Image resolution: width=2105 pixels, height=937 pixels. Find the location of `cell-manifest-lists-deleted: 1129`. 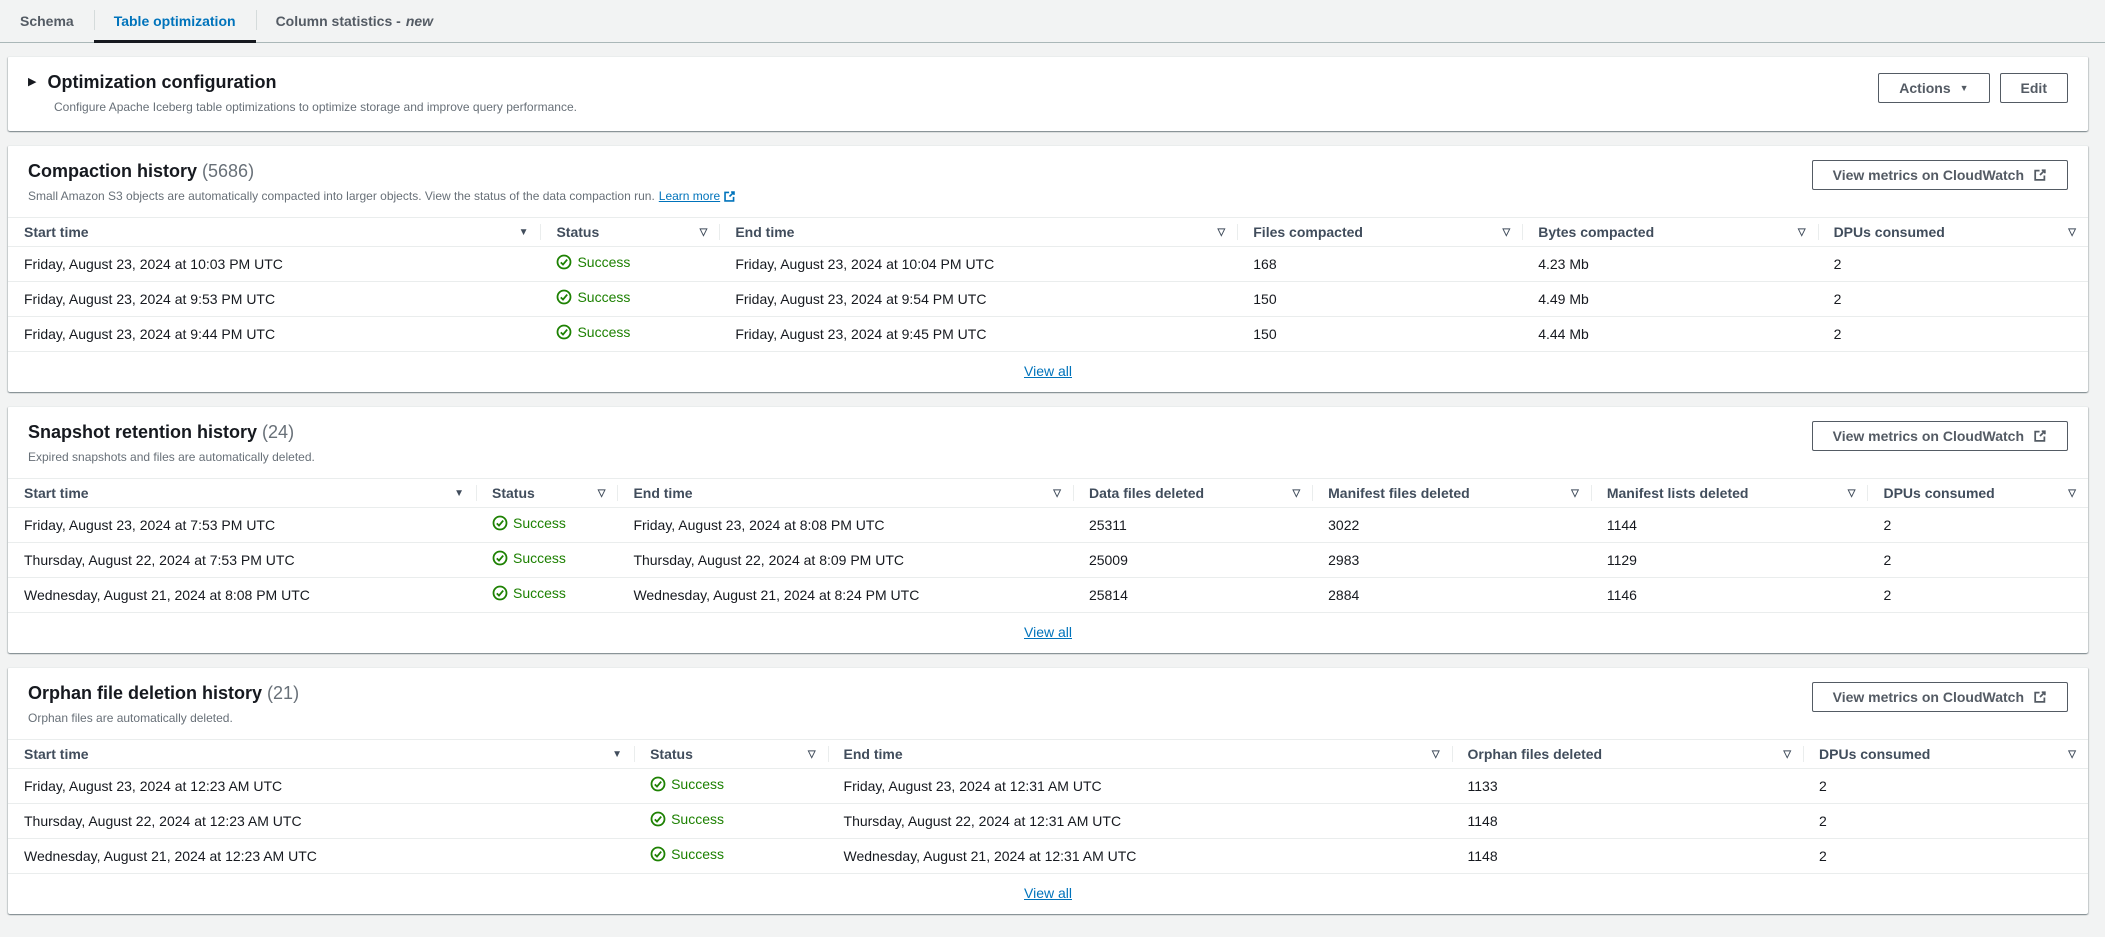

cell-manifest-lists-deleted: 1129 is located at coordinates (1729, 560).